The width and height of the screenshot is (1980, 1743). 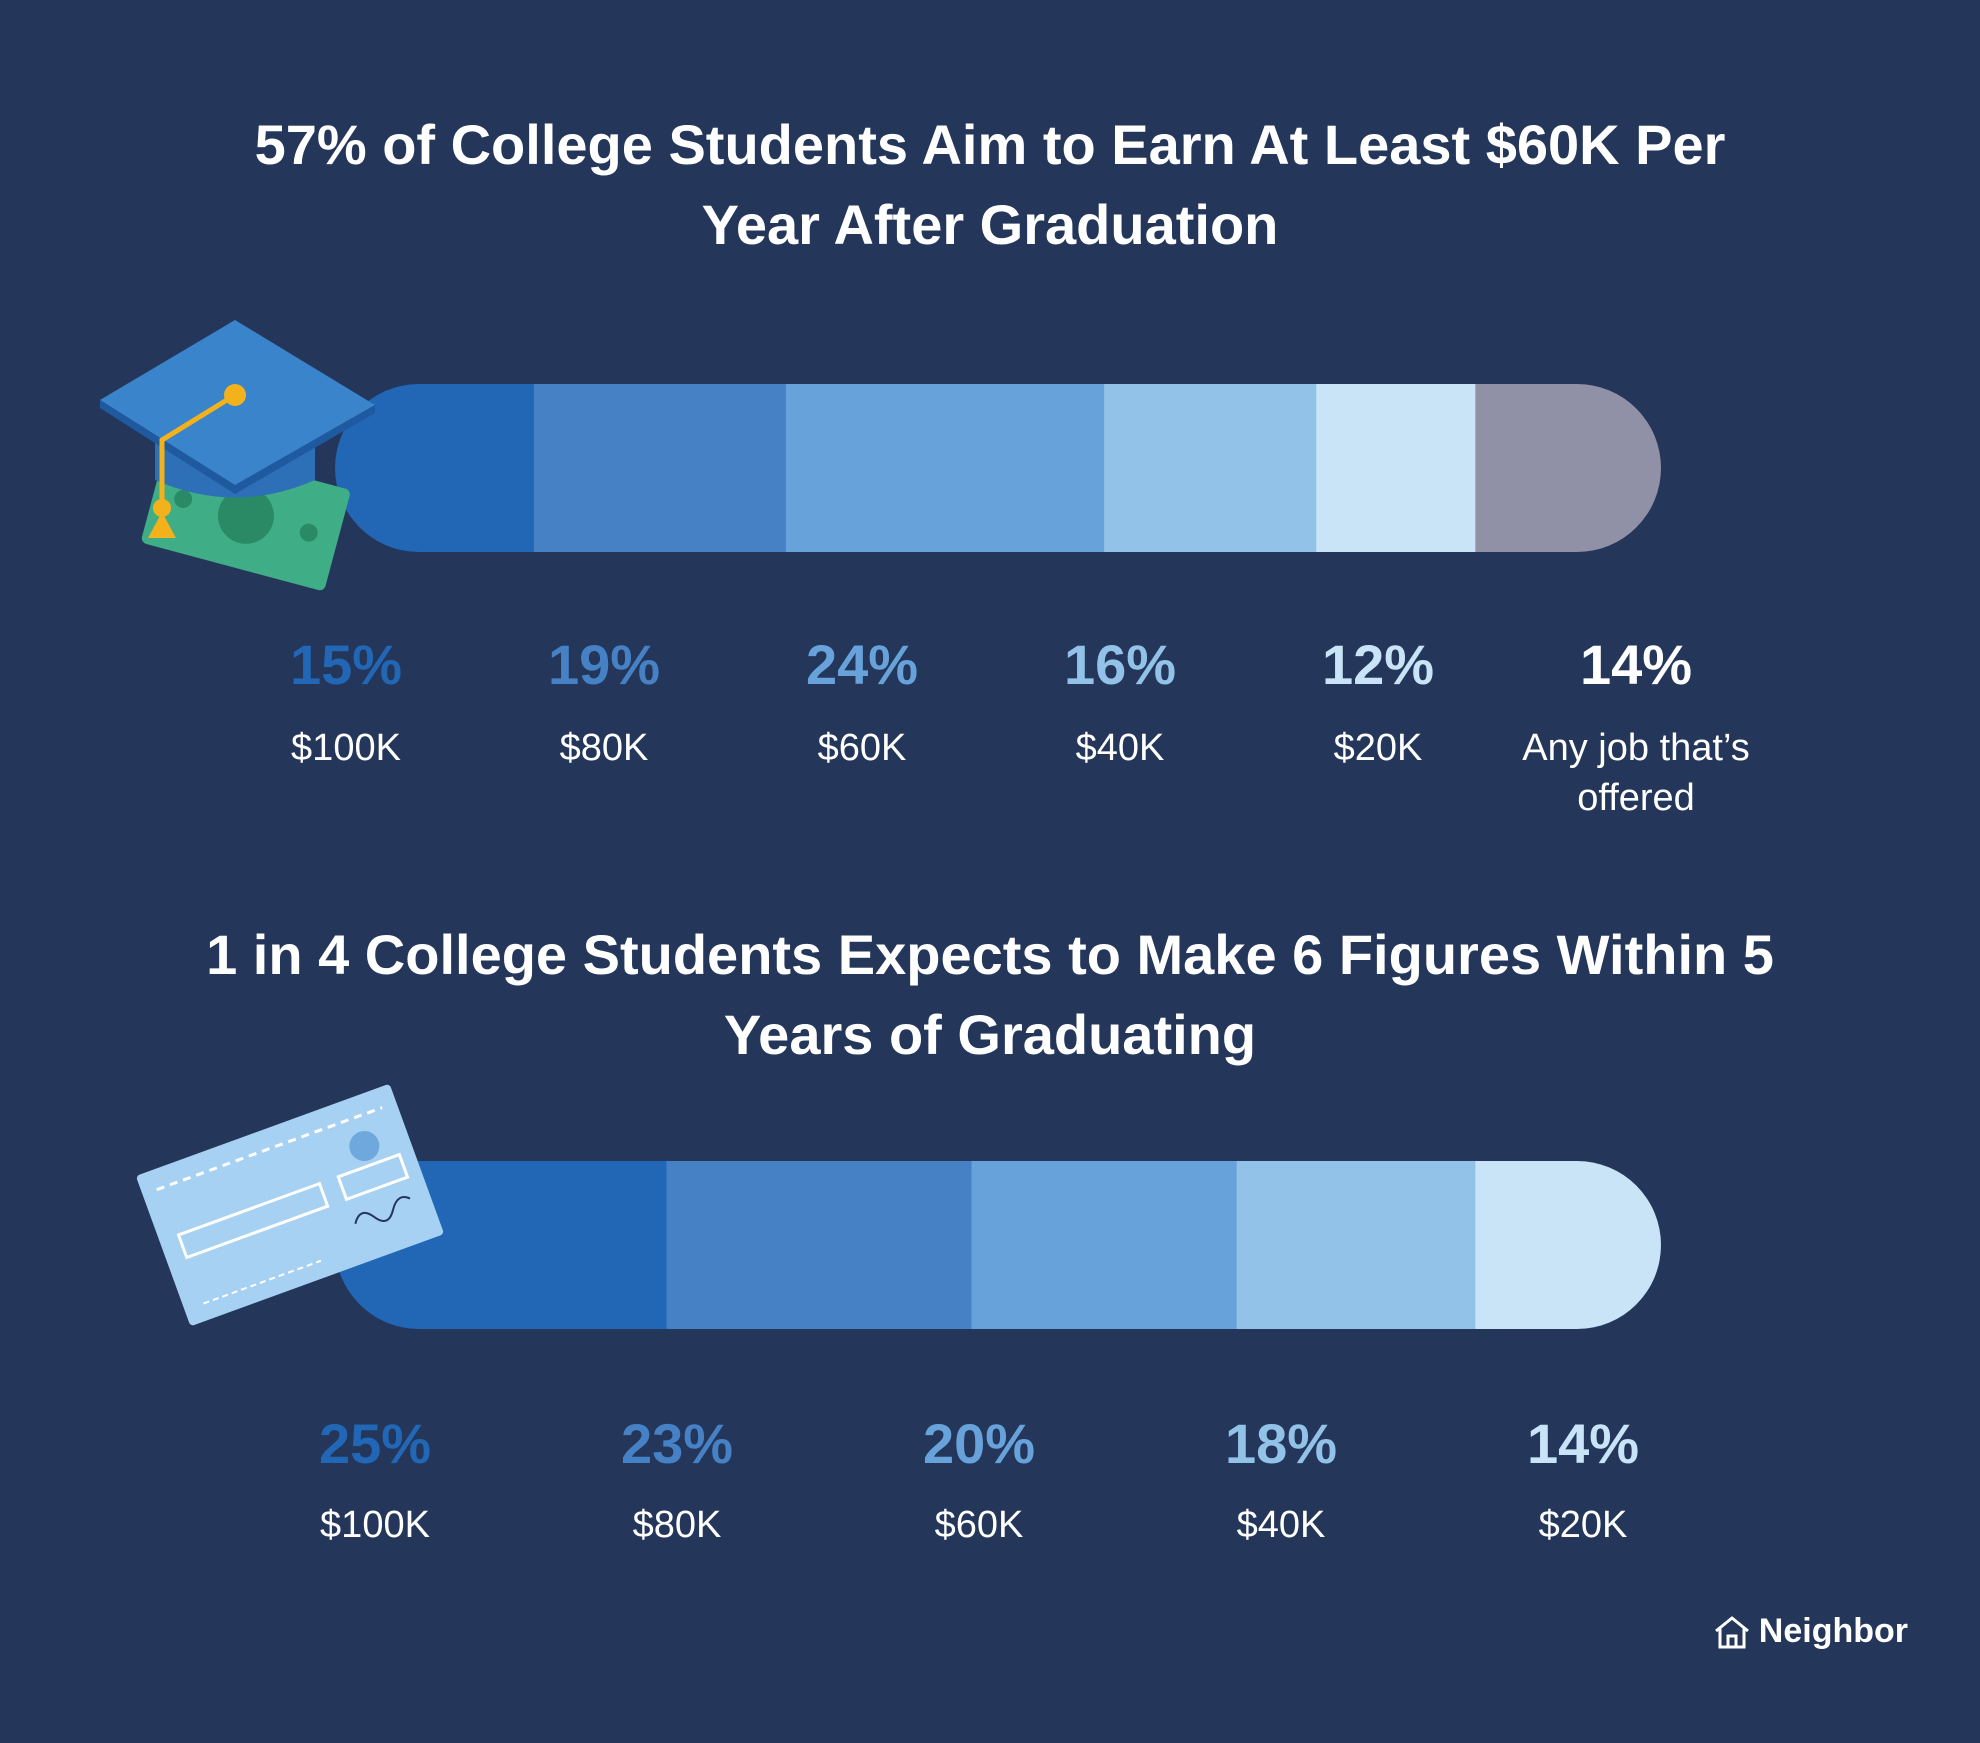 What do you see at coordinates (604, 664) in the screenshot?
I see `value-label: 19%` at bounding box center [604, 664].